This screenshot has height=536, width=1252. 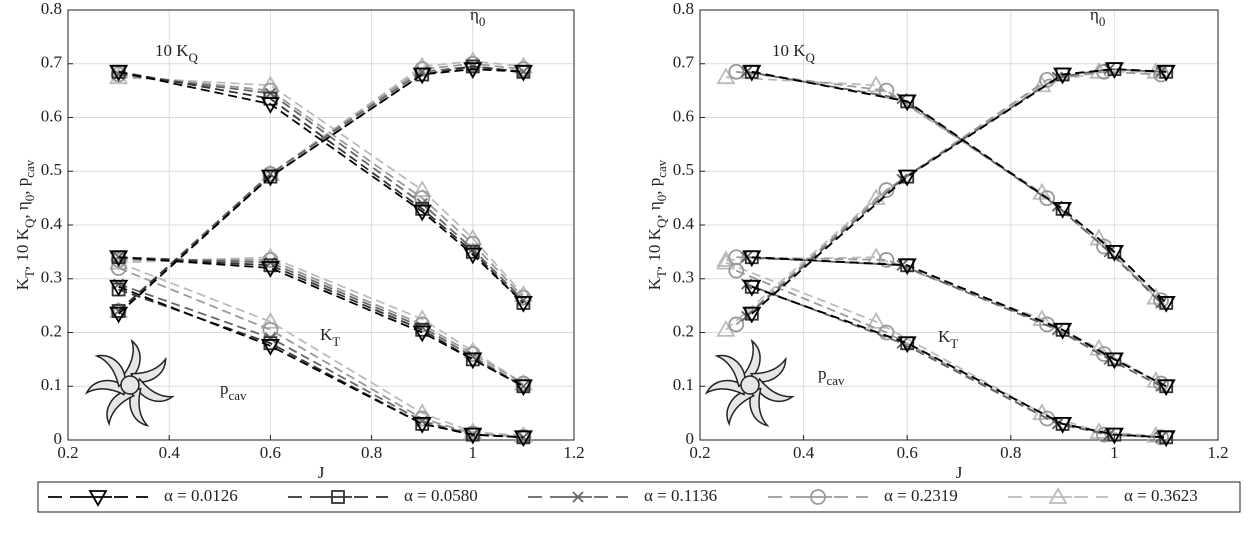 What do you see at coordinates (371, 452) in the screenshot?
I see `x-tick-label: 0.8` at bounding box center [371, 452].